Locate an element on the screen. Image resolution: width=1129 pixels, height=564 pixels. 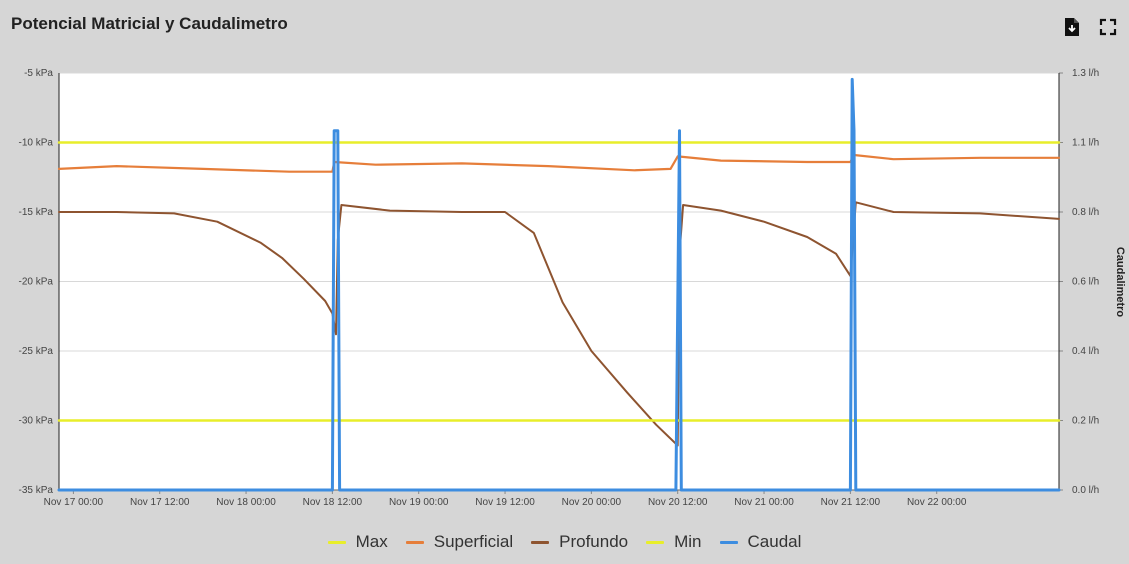
y-tick-label-left: -5 kPa is located at coordinates (38, 73).